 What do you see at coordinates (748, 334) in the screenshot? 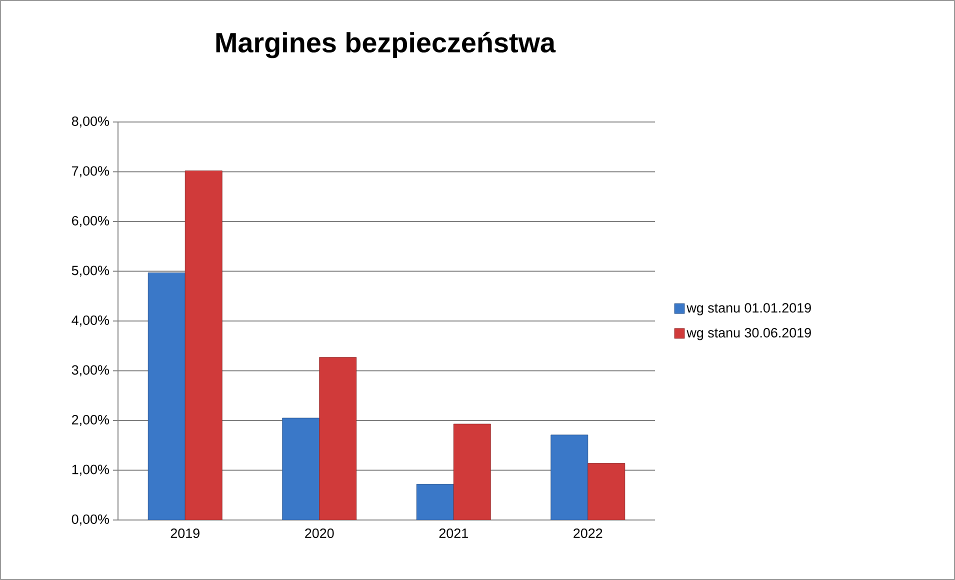
I see `legend-label: wg stanu 30.06.2019` at bounding box center [748, 334].